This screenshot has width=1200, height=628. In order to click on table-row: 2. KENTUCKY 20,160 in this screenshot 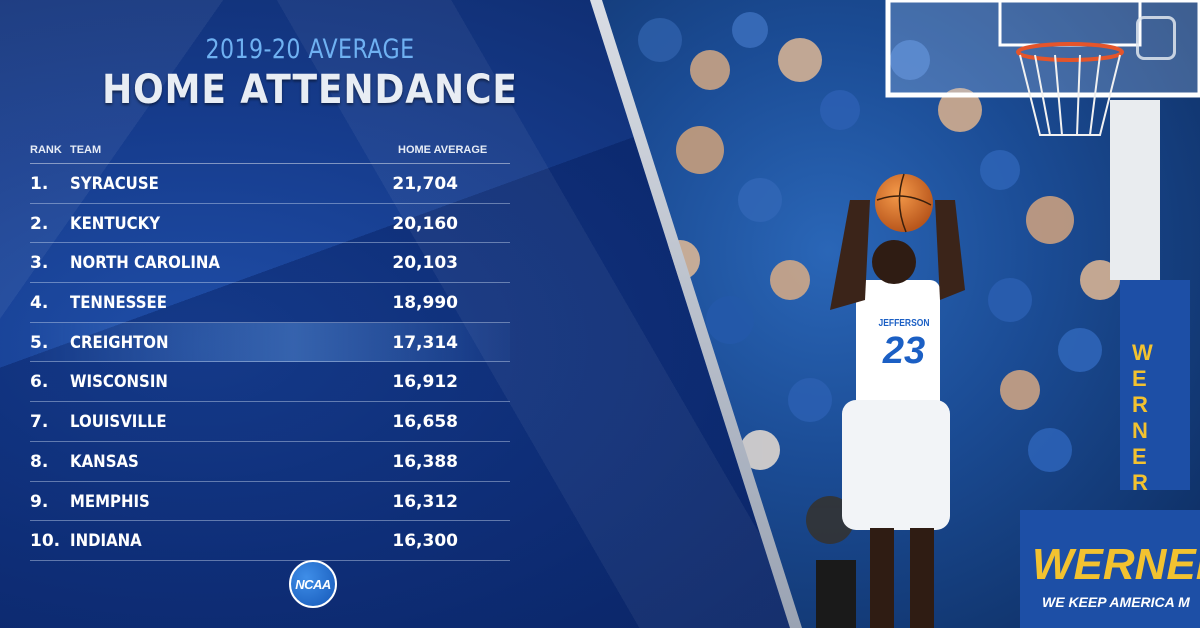, I will do `click(270, 224)`.